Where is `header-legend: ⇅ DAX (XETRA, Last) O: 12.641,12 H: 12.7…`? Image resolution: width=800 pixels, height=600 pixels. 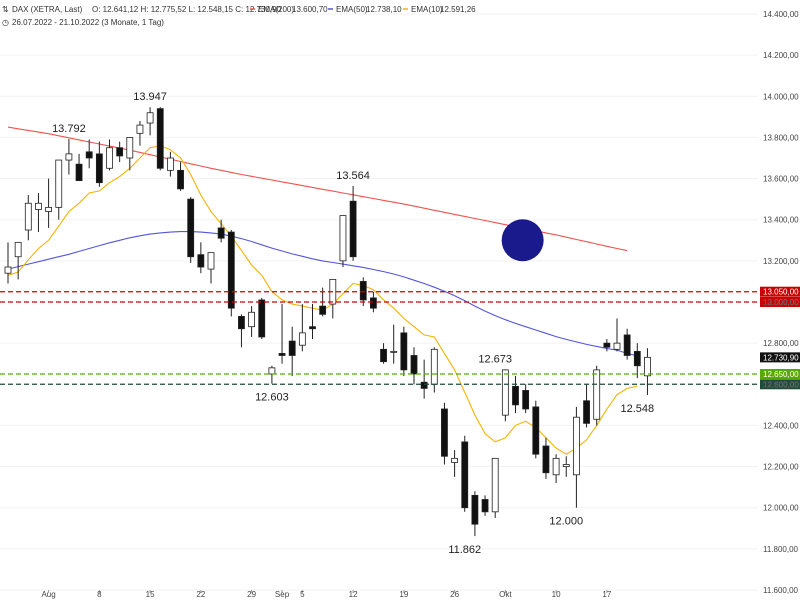 header-legend: ⇅ DAX (XETRA, Last) O: 12.641,12 H: 12.7… is located at coordinates (239, 16).